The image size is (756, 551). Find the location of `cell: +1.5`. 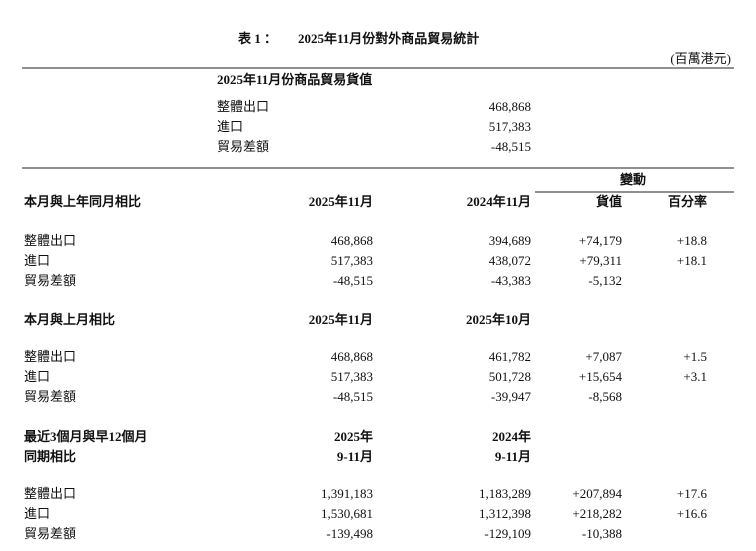

cell: +1.5 is located at coordinates (695, 356).